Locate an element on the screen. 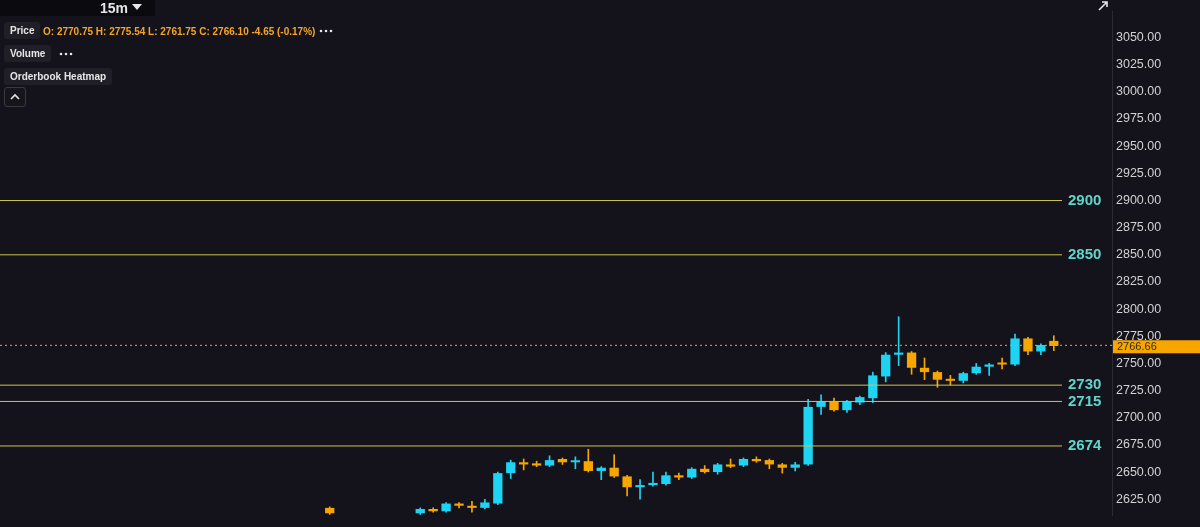  y-tick-label: 2725.00 is located at coordinates (1139, 390).